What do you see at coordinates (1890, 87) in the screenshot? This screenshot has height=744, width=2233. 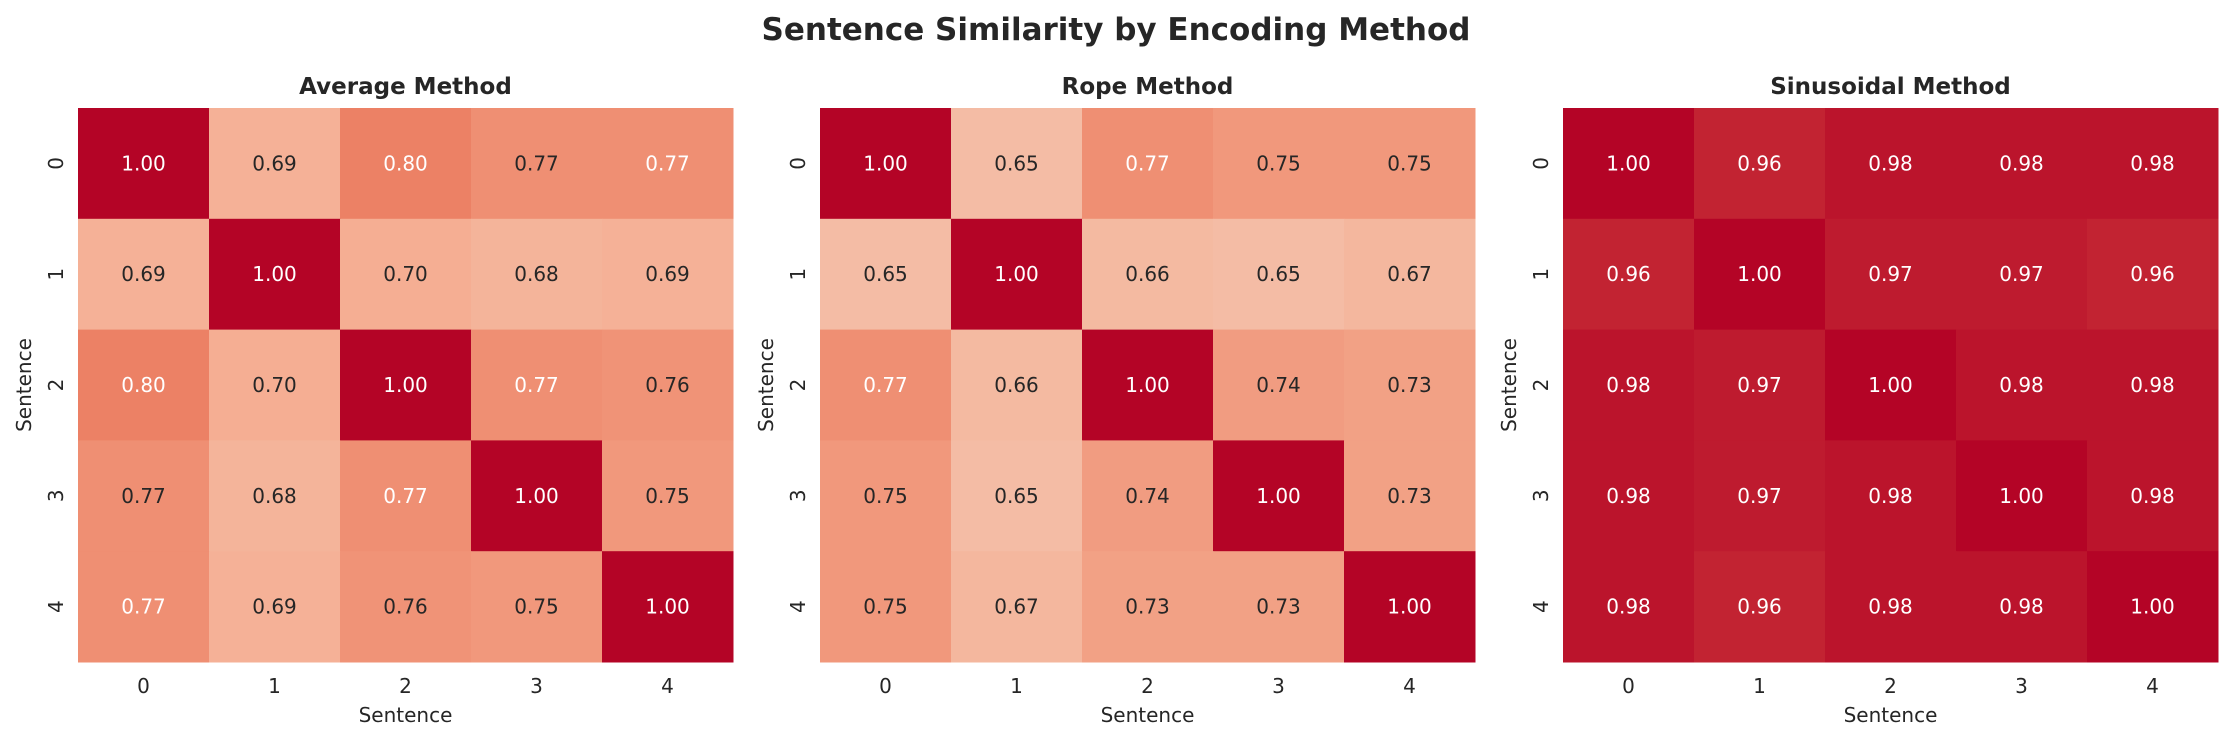 I see `panel-title: Sinusoidal Method` at bounding box center [1890, 87].